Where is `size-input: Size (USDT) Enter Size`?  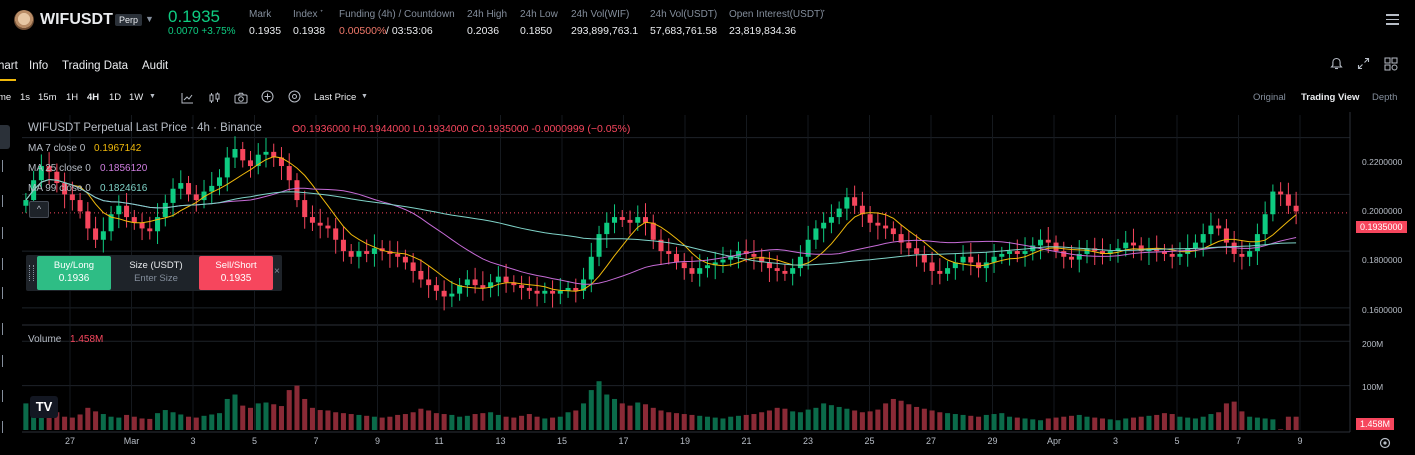 size-input: Size (USDT) Enter Size is located at coordinates (156, 273).